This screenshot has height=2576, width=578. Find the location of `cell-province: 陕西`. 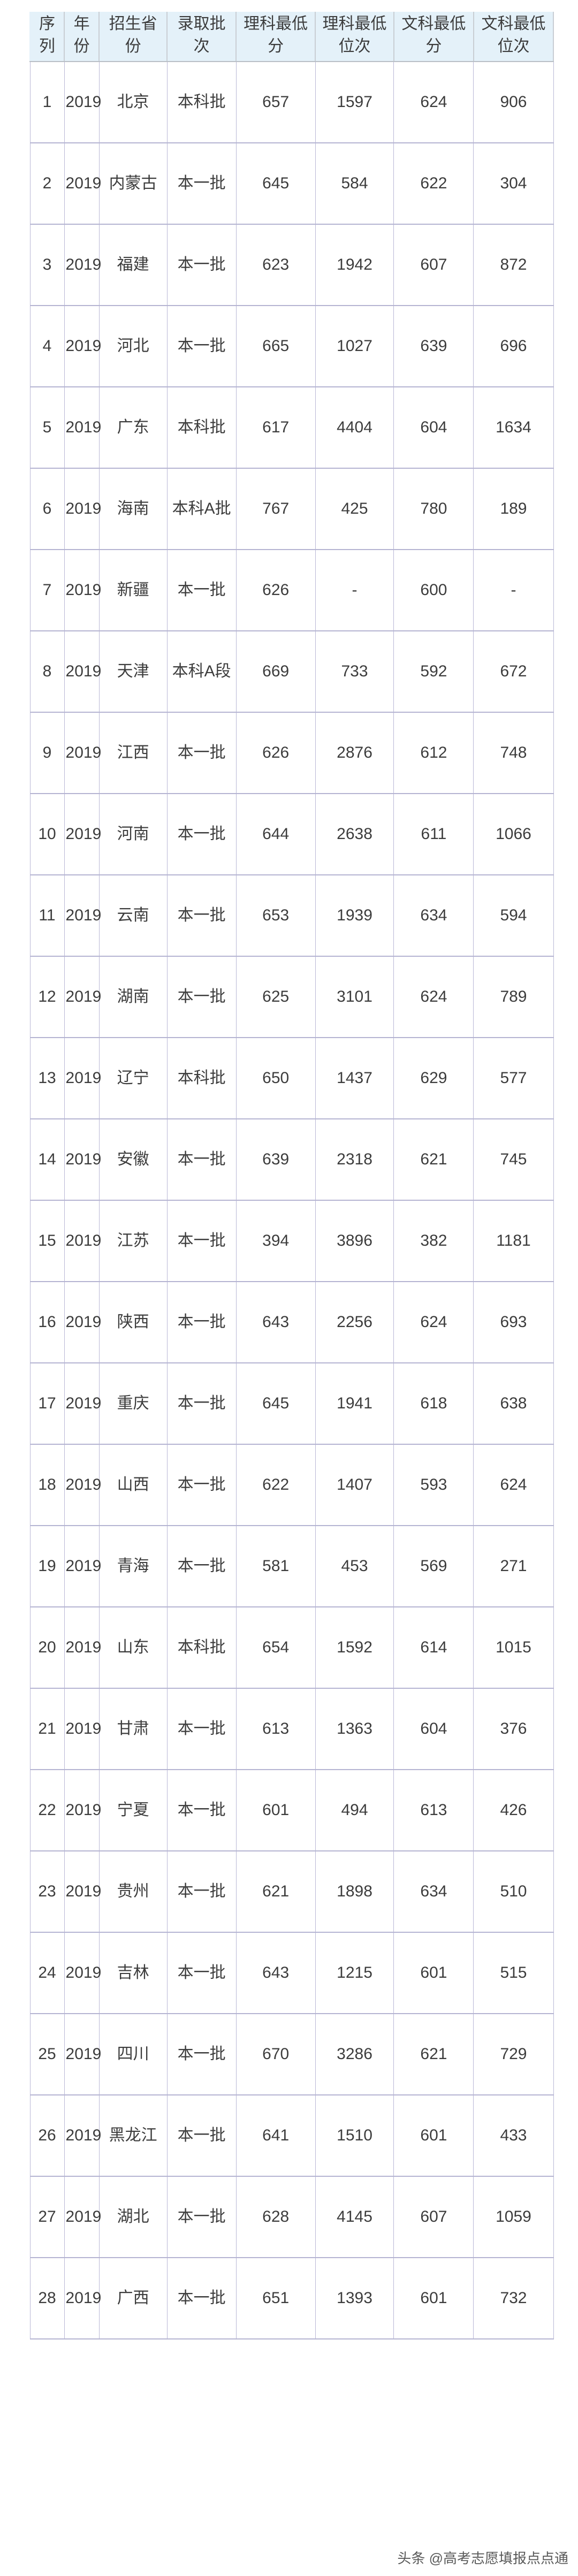

cell-province: 陕西 is located at coordinates (133, 1322).